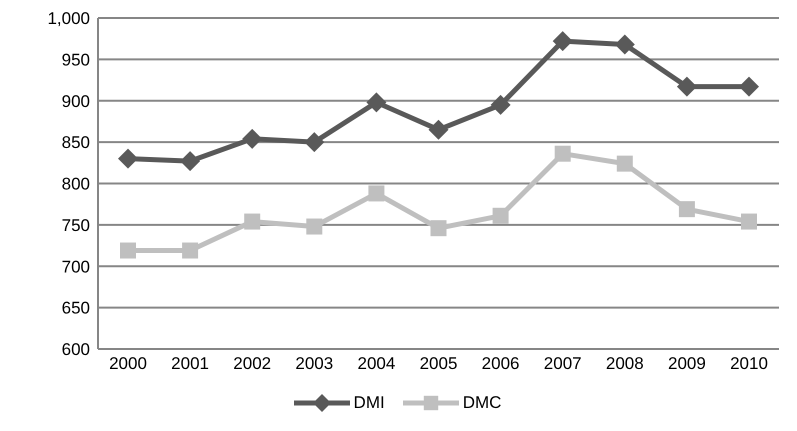 Image resolution: width=797 pixels, height=431 pixels. Describe the element at coordinates (687, 364) in the screenshot. I see `x-tick-label: 2009` at that location.